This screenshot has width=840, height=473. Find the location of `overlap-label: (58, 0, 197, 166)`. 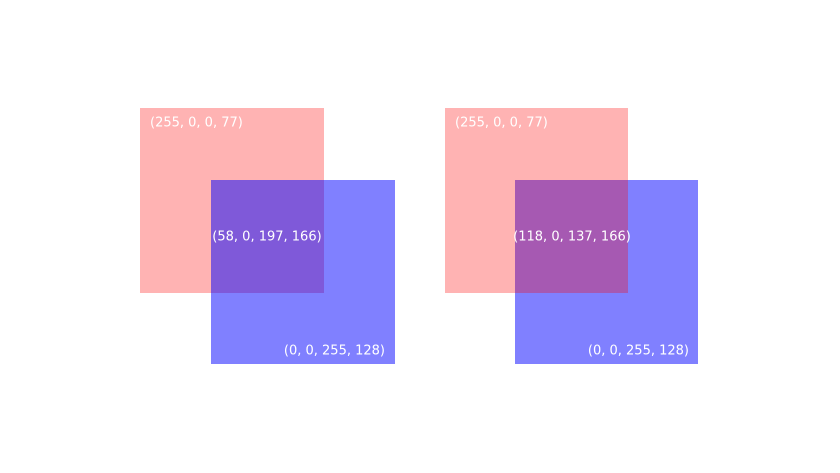

overlap-label: (58, 0, 197, 166) is located at coordinates (266, 237).